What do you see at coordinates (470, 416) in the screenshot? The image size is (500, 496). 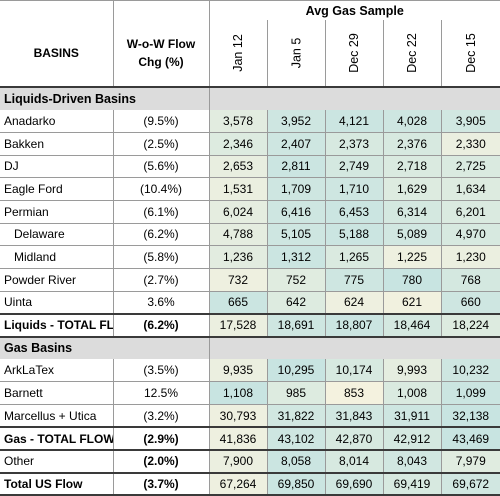 I see `flow-value: 32,138` at bounding box center [470, 416].